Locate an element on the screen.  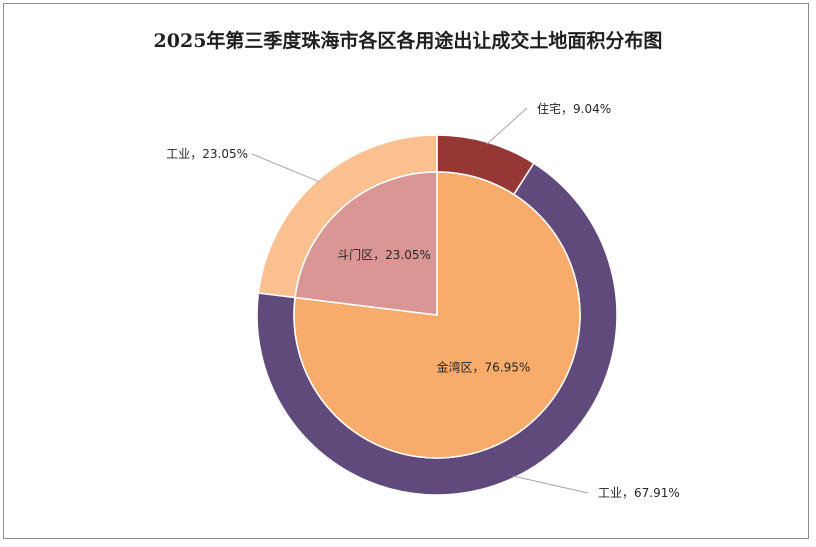
outer-label-1: 工业，67.91% is located at coordinates (639, 493).